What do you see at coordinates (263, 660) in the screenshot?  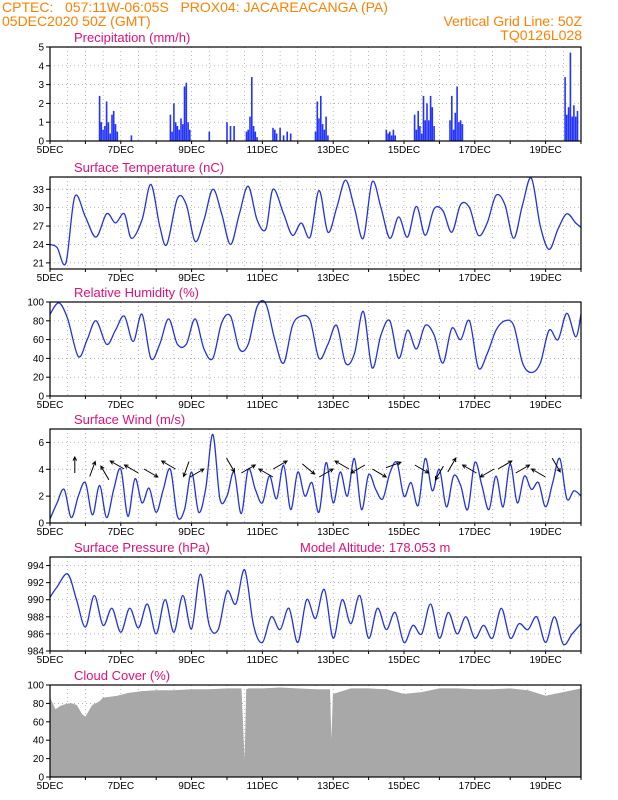 I see `pressure-xtick-label: 11DEC` at bounding box center [263, 660].